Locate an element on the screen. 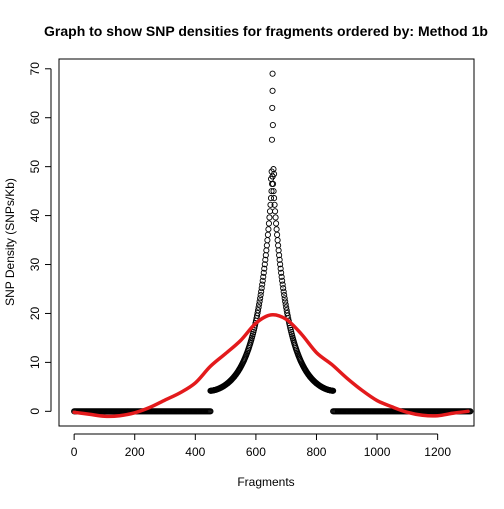 This screenshot has height=509, width=504. x-tick-label: 600 is located at coordinates (256, 452).